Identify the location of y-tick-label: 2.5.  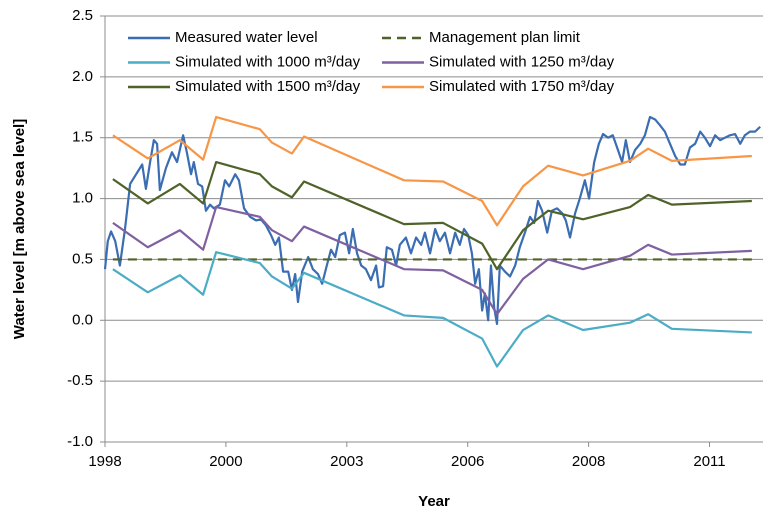
(82, 15).